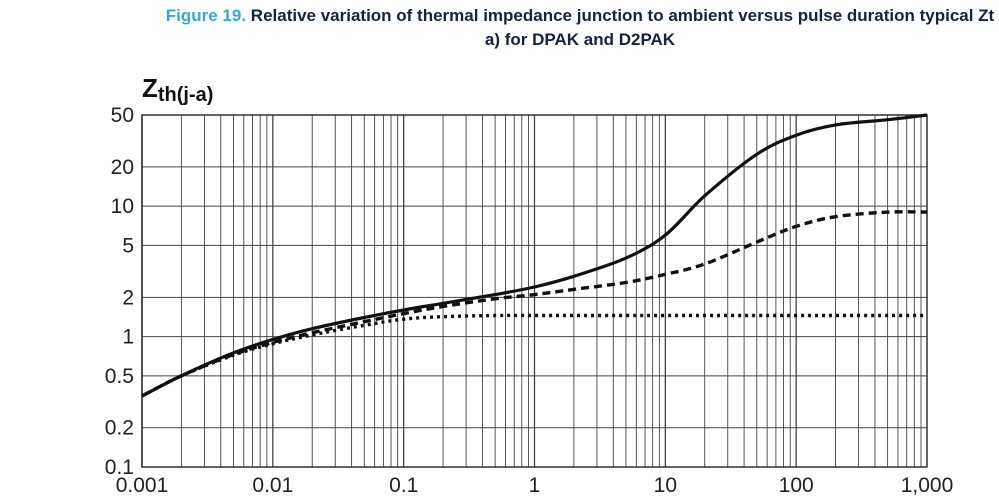 Image resolution: width=999 pixels, height=499 pixels. What do you see at coordinates (206, 15) in the screenshot?
I see `figure-number: Figure 19.` at bounding box center [206, 15].